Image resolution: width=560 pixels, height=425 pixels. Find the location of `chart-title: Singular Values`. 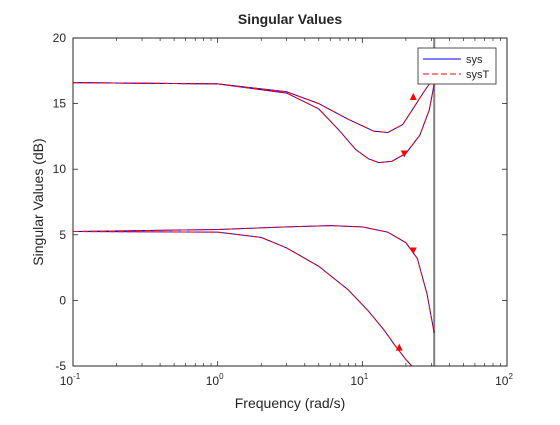

chart-title: Singular Values is located at coordinates (290, 19).